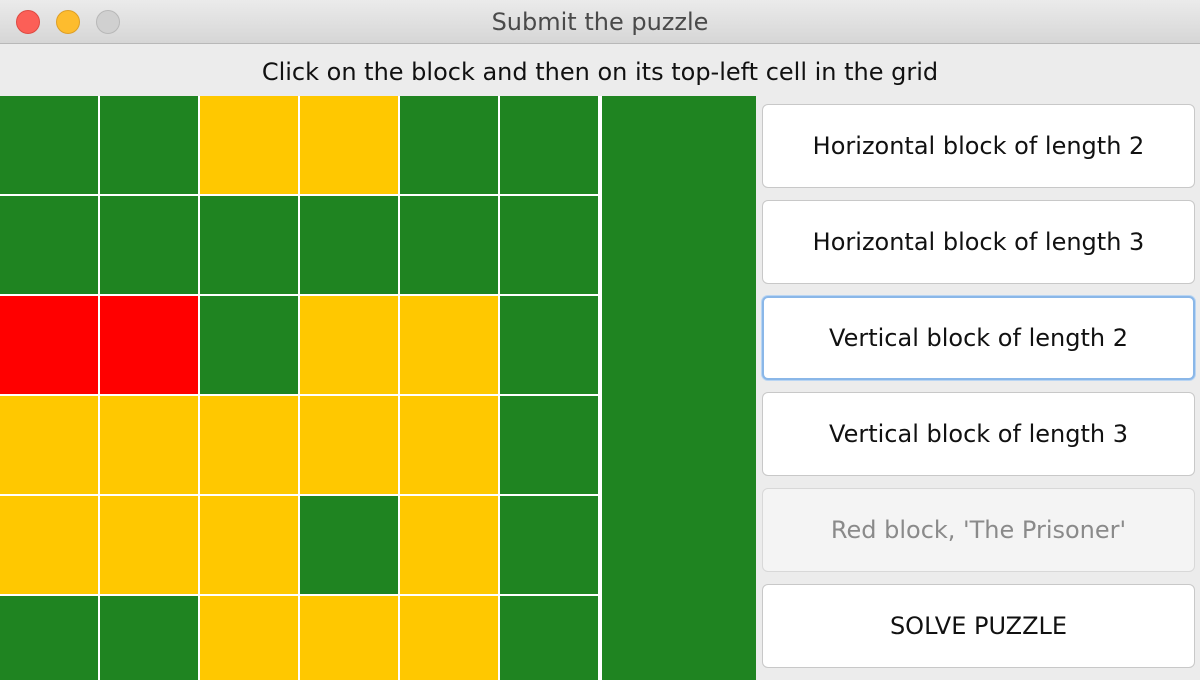 This screenshot has height=680, width=1200. I want to click on red-block-button: Red block, 'The Prisoner', so click(978, 530).